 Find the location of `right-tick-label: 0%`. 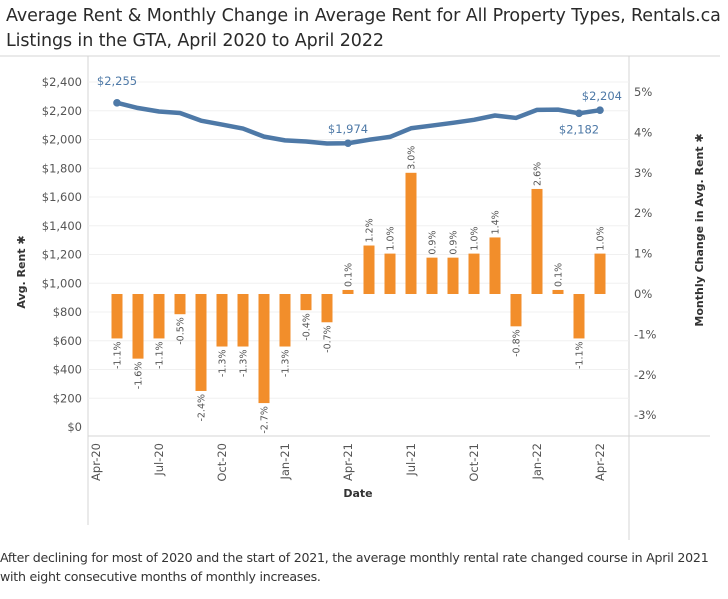

right-tick-label: 0% is located at coordinates (643, 294).